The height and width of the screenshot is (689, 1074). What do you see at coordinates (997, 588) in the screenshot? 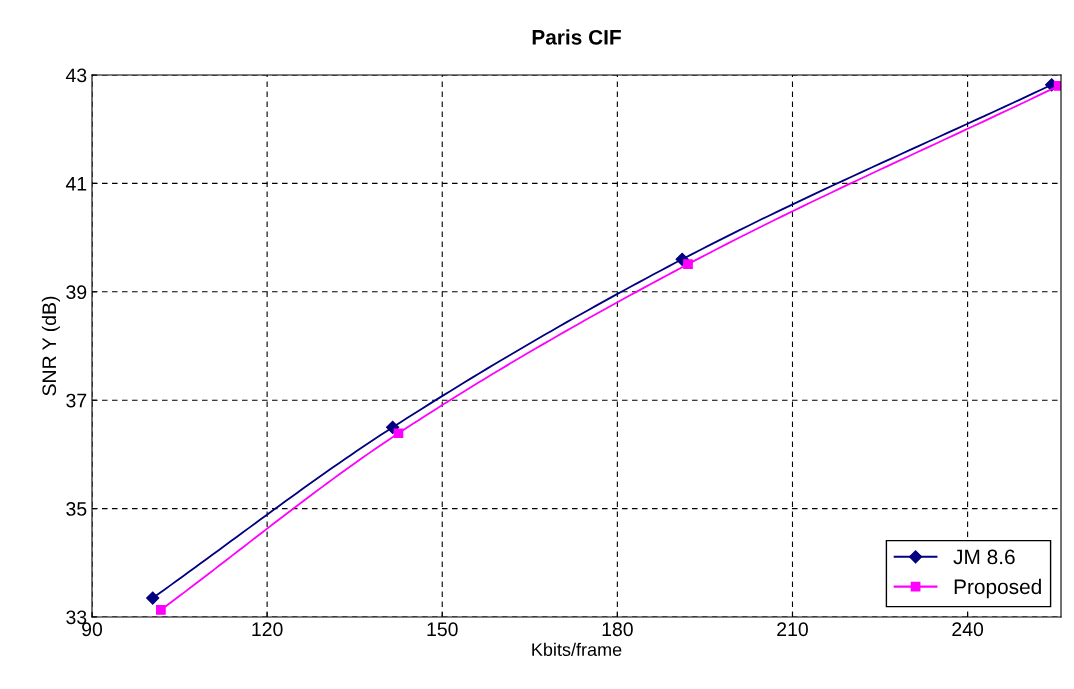
I see `legend-label: Proposed` at bounding box center [997, 588].